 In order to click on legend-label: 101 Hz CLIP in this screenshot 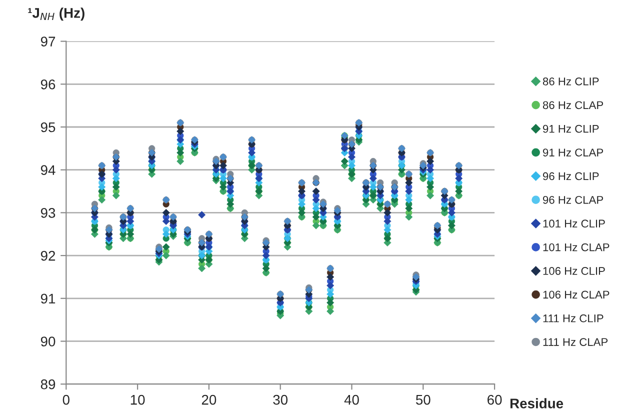, I will do `click(574, 224)`.